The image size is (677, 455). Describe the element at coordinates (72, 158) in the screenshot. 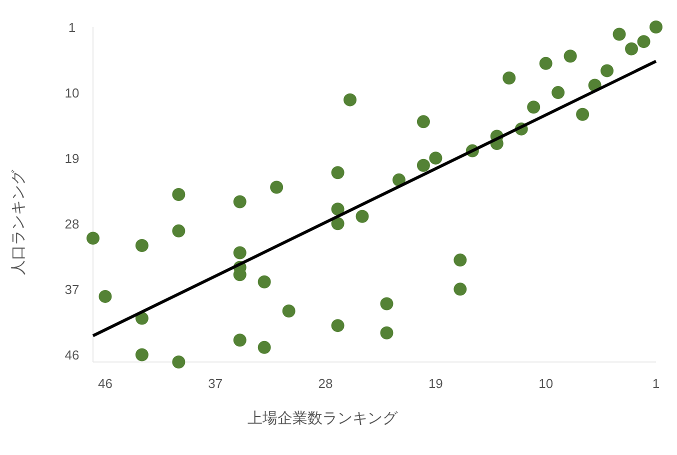

I see `y-tick-label: 19` at that location.